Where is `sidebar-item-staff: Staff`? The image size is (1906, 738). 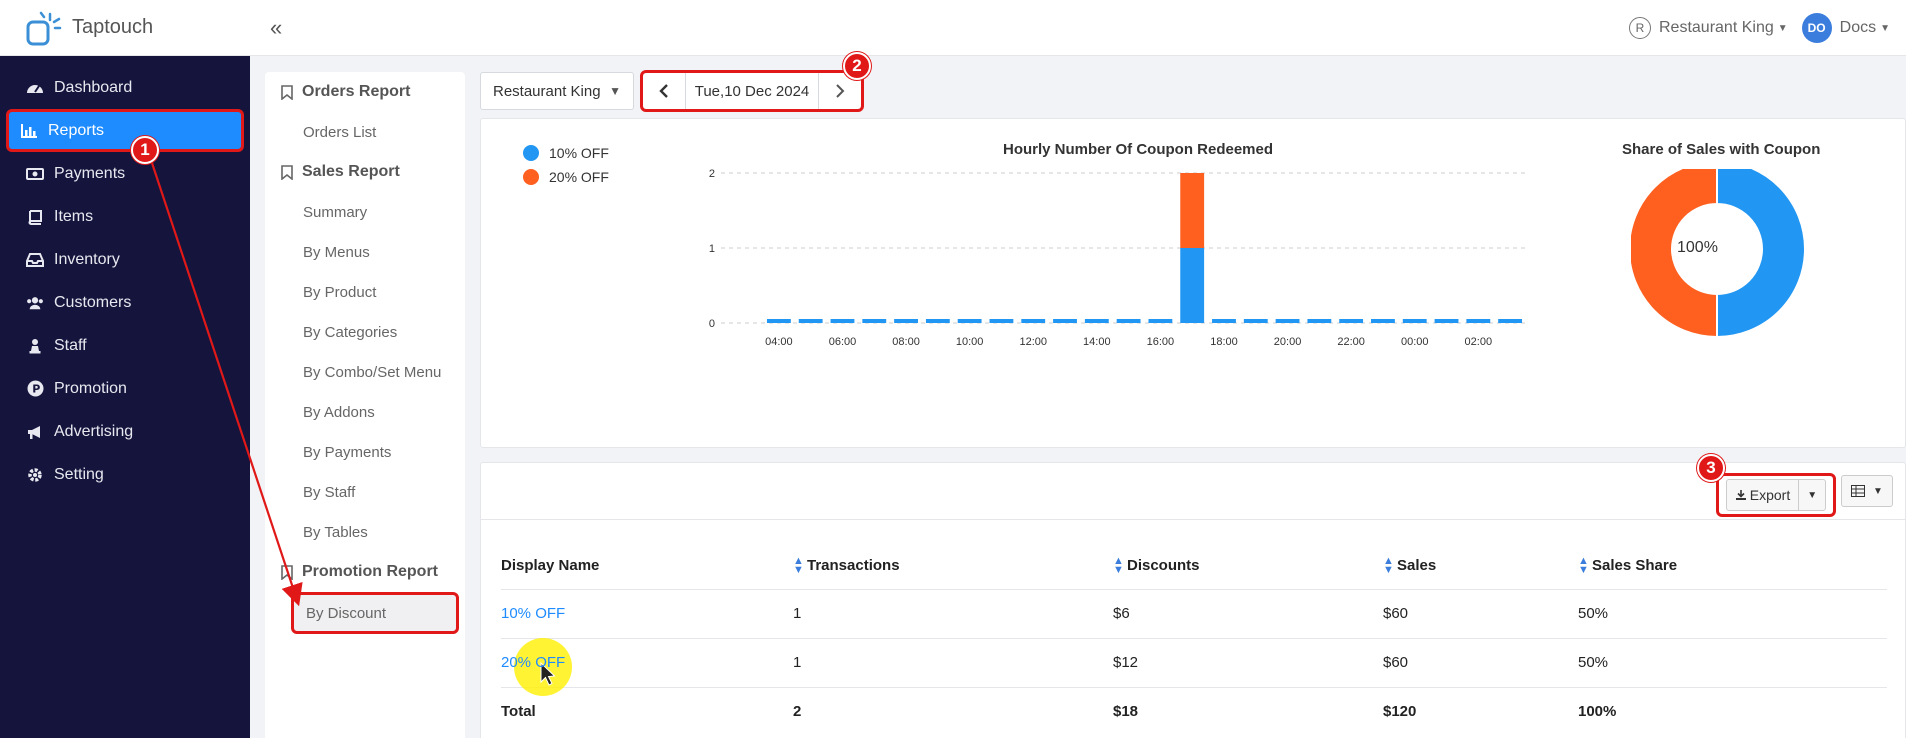 sidebar-item-staff: Staff is located at coordinates (125, 345).